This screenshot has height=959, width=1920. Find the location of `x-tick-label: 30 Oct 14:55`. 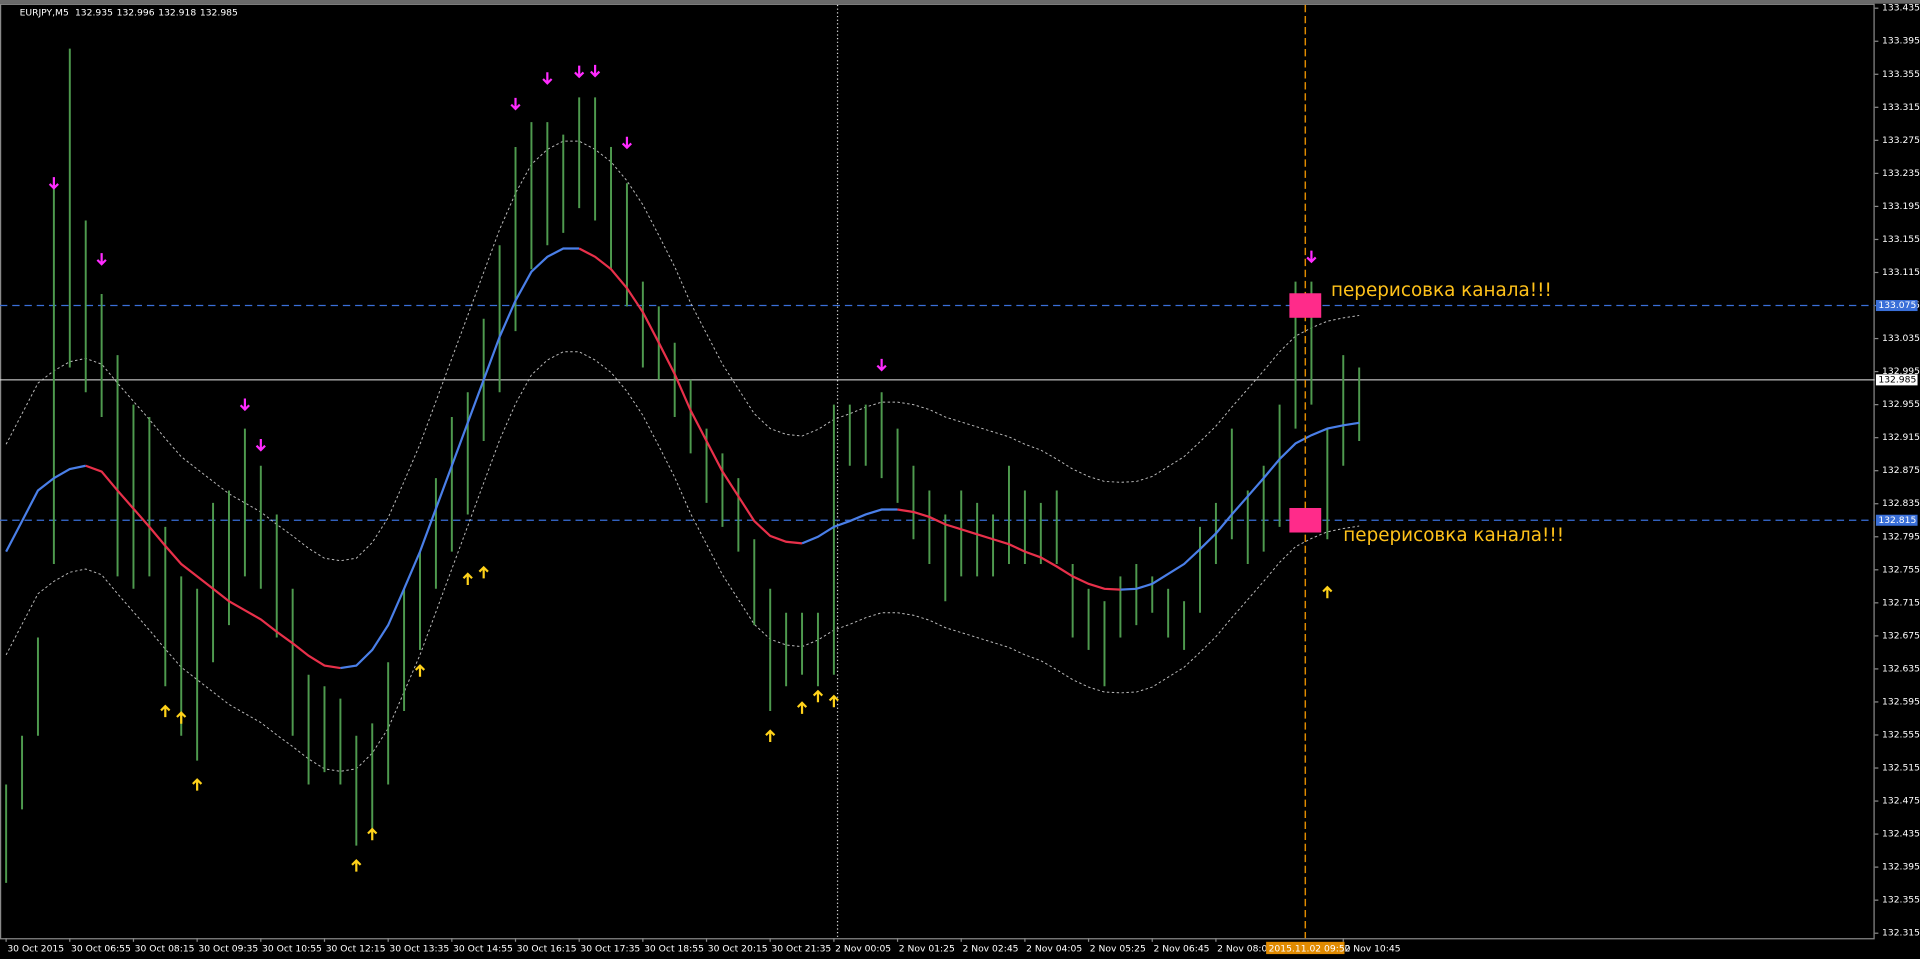

x-tick-label: 30 Oct 14:55 is located at coordinates (483, 949).